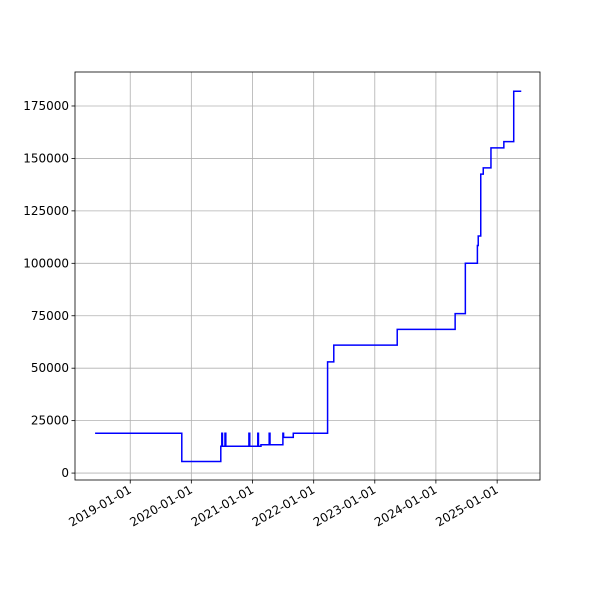  Describe the element at coordinates (65, 473) in the screenshot. I see `y-tick-label: 0` at that location.